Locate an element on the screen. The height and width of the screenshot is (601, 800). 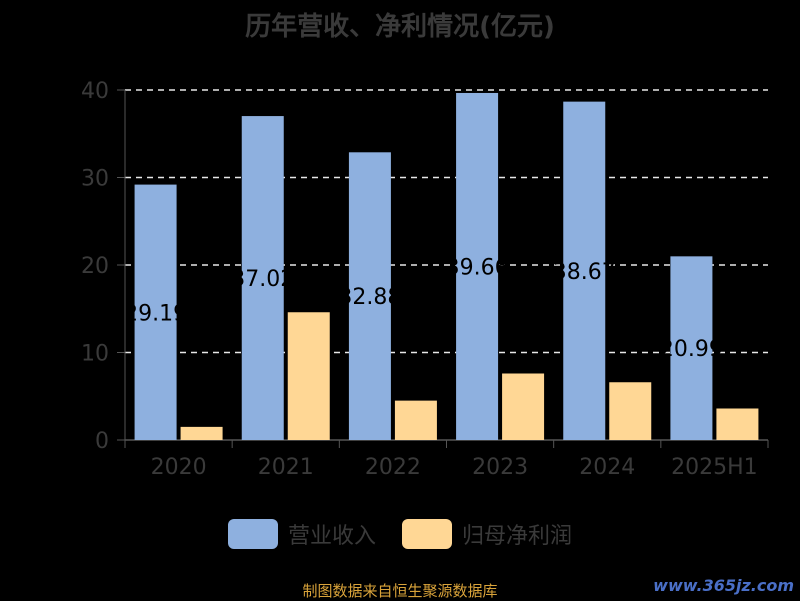
revenue-data-label: 37.02 is located at coordinates (262, 279).